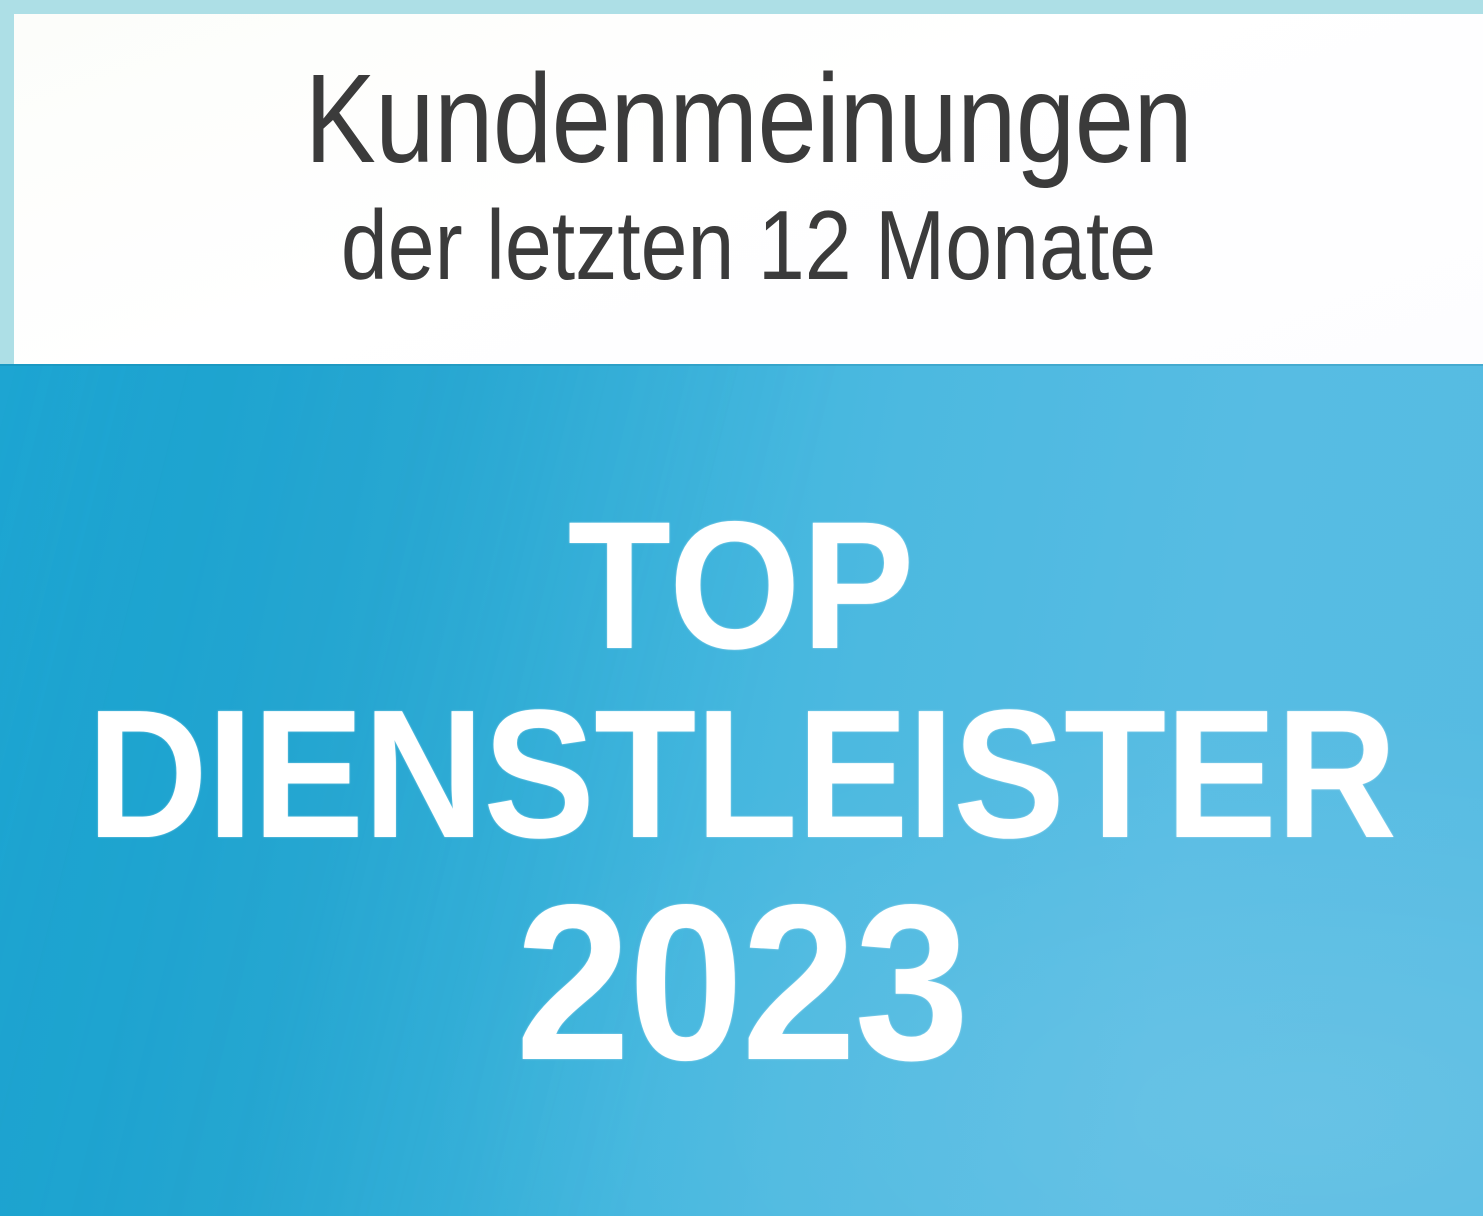 Image resolution: width=1483 pixels, height=1216 pixels. Describe the element at coordinates (748, 245) in the screenshot. I see `header-title-secondary: der letzten 12 Monate` at that location.